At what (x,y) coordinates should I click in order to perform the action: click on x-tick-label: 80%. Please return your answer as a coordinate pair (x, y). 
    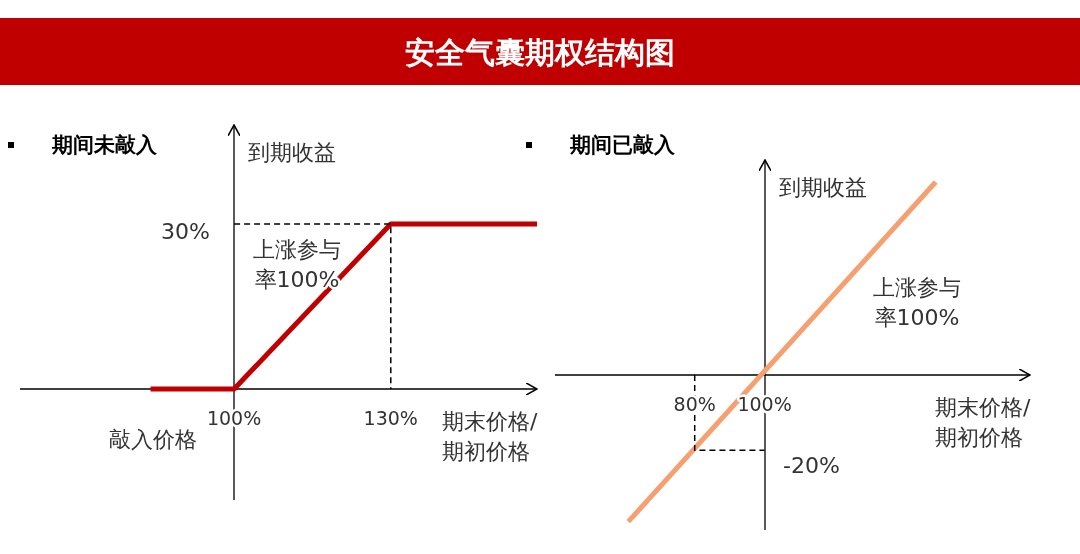
    Looking at the image, I should click on (694, 404).